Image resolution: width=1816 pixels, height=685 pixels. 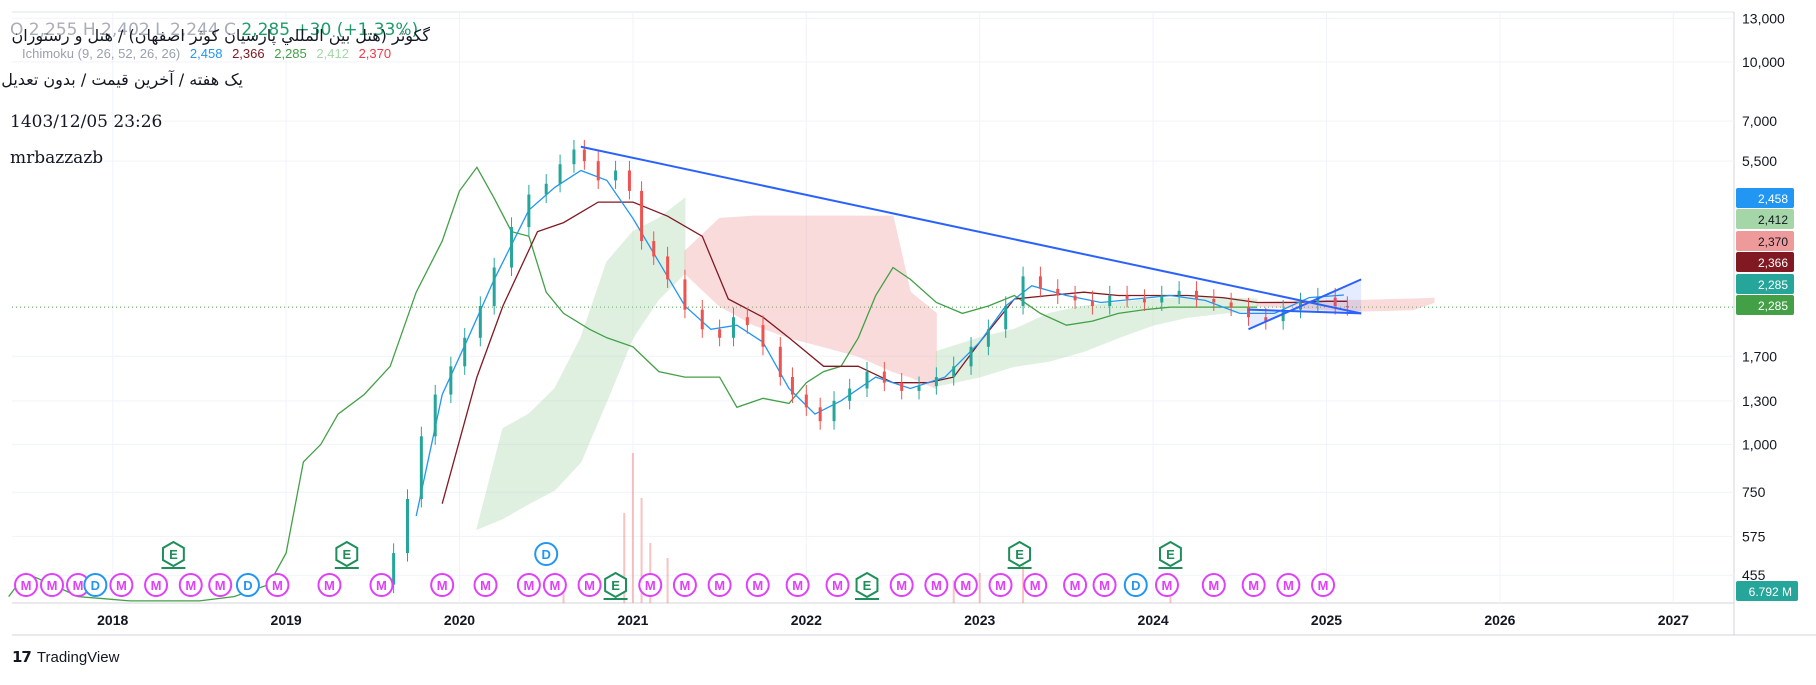 I want to click on y-tick-label-6: 1,000, so click(x=1759, y=444).